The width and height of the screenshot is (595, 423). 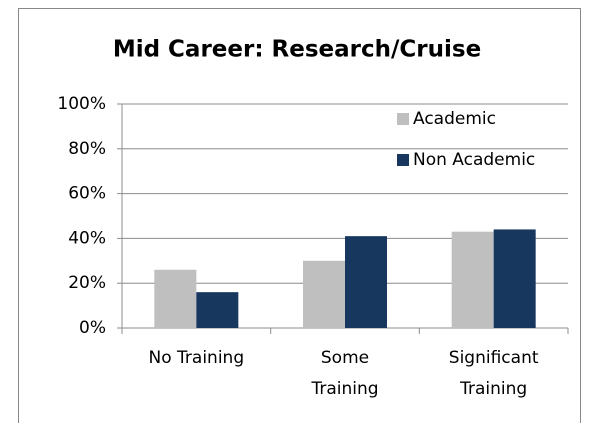 I want to click on legend-label: Non Academic, so click(x=474, y=160).